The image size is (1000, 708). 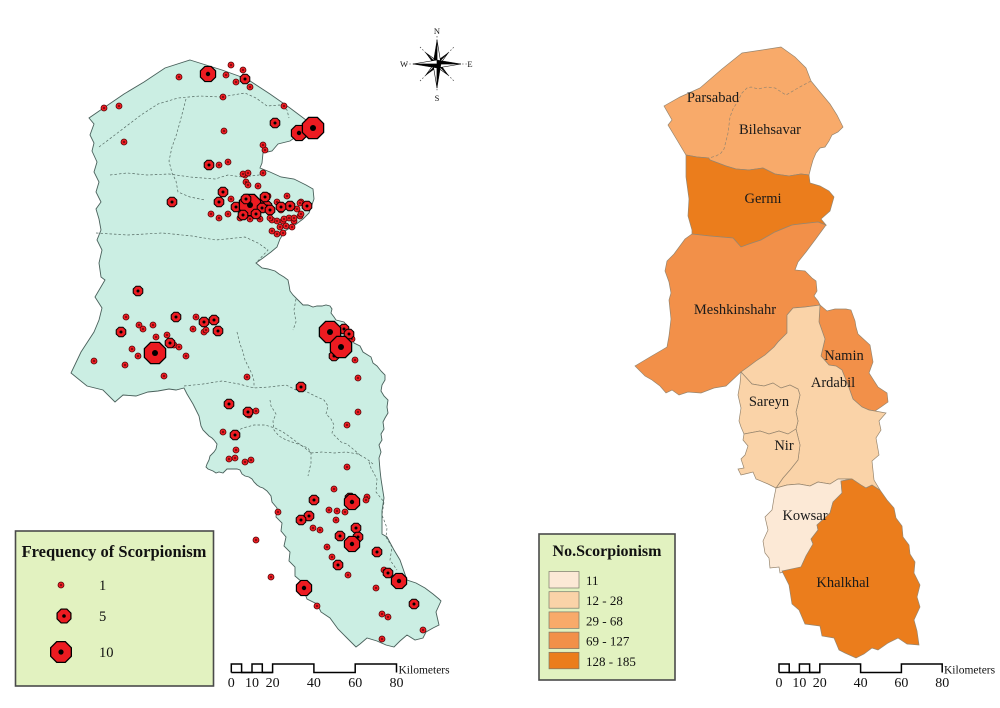 I want to click on svg-text: Bilehsavar, so click(x=770, y=130).